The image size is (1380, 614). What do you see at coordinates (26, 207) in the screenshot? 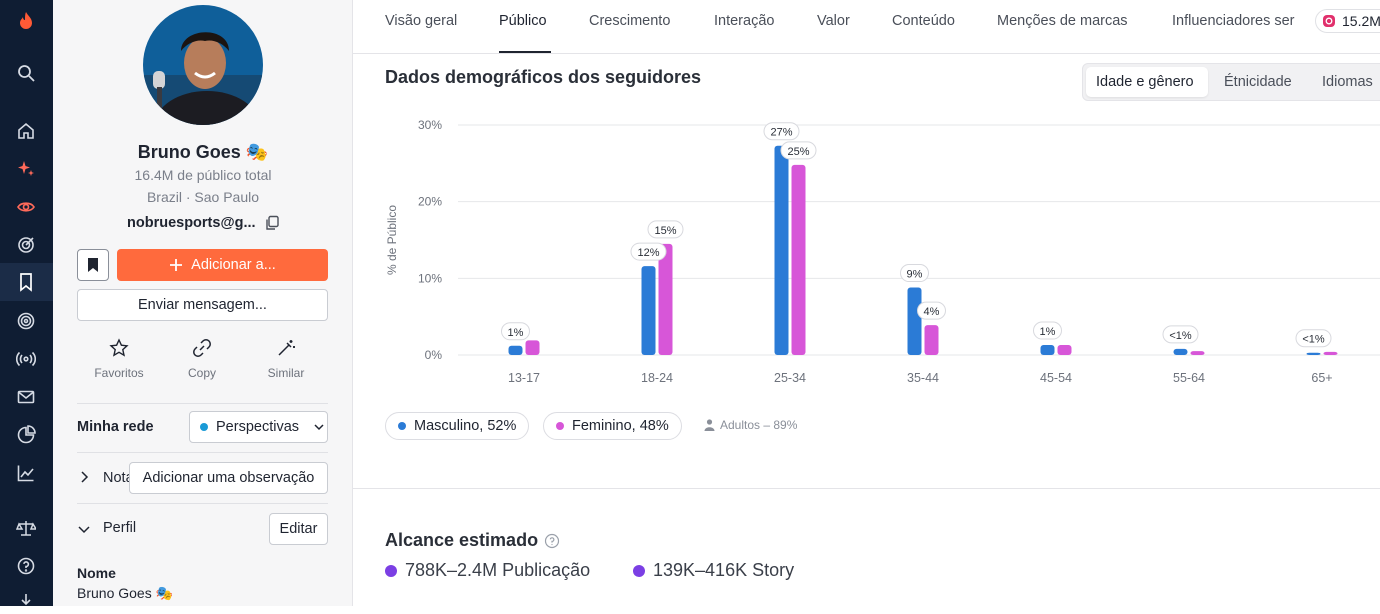
I see `eye-icon` at bounding box center [26, 207].